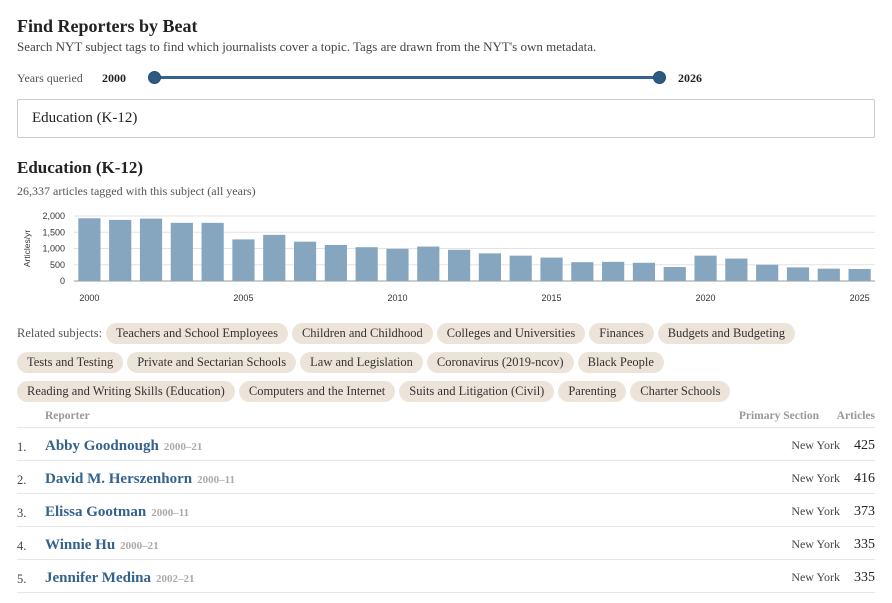  Describe the element at coordinates (362, 333) in the screenshot. I see `related-subject-pill: Children and Childhood` at that location.